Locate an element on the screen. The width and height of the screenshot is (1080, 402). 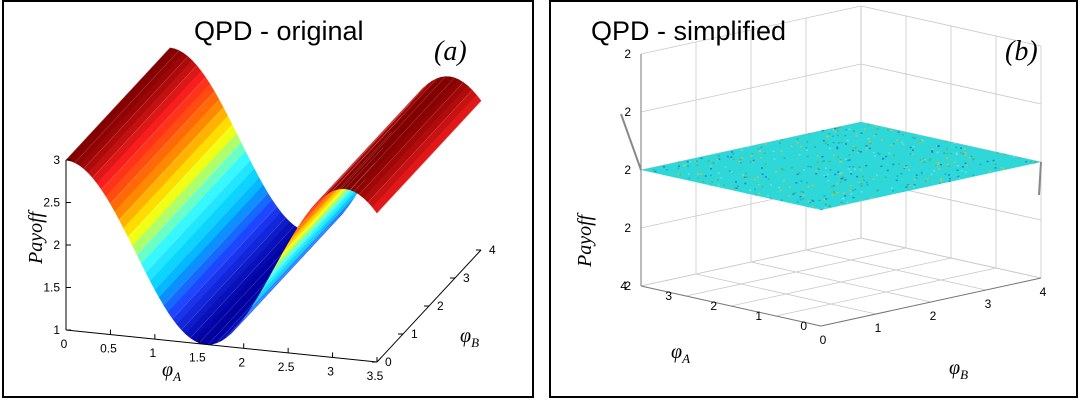
a-tick-label: 2 is located at coordinates (713, 306).